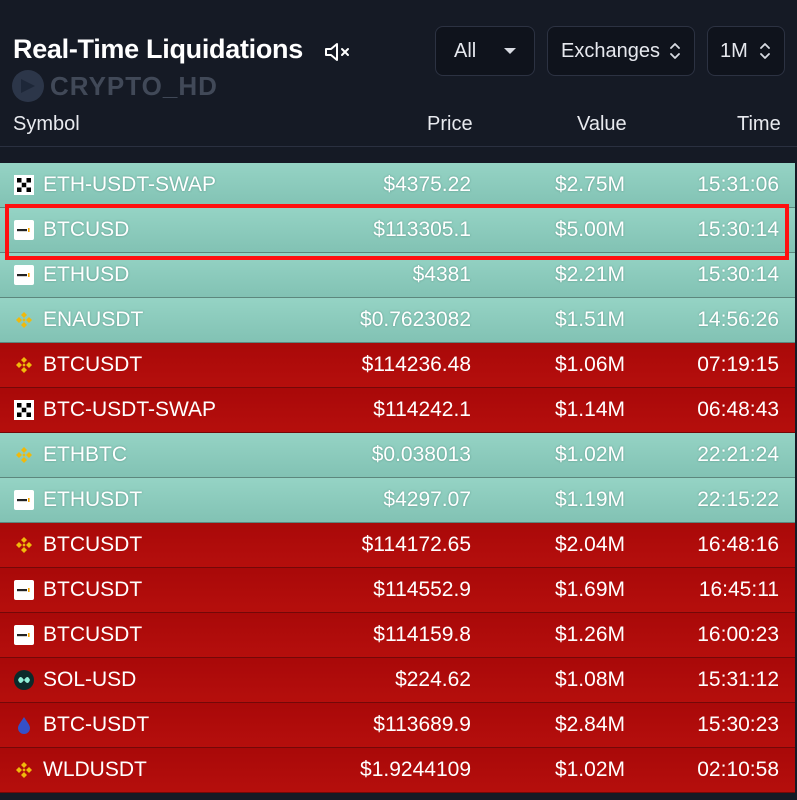  I want to click on table-row: BTCUSDT $114172.65 $2.04M 16:48:16, so click(397, 545).